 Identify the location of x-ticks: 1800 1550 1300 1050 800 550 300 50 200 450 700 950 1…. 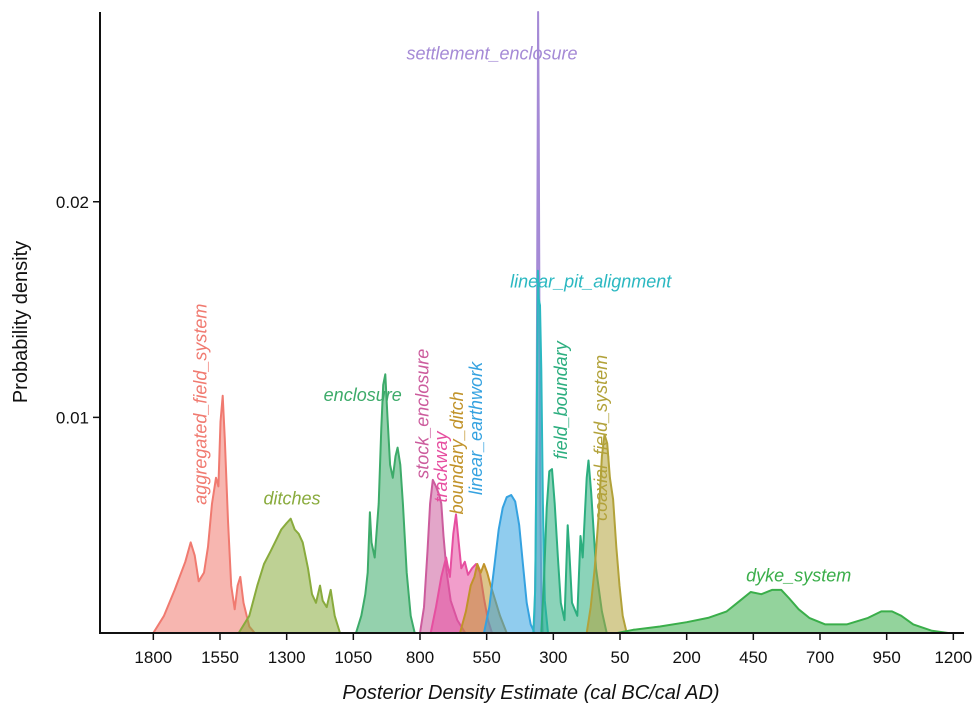
(553, 650).